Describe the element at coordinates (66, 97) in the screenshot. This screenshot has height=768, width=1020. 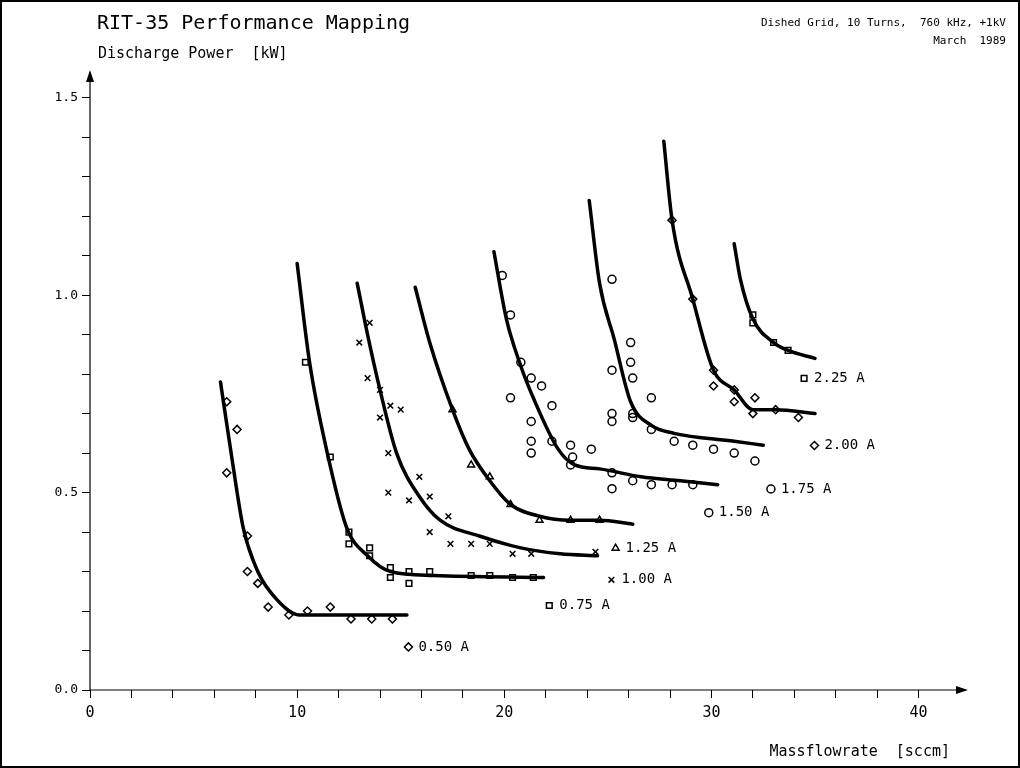
I see `y-tick-label: 1.5` at that location.